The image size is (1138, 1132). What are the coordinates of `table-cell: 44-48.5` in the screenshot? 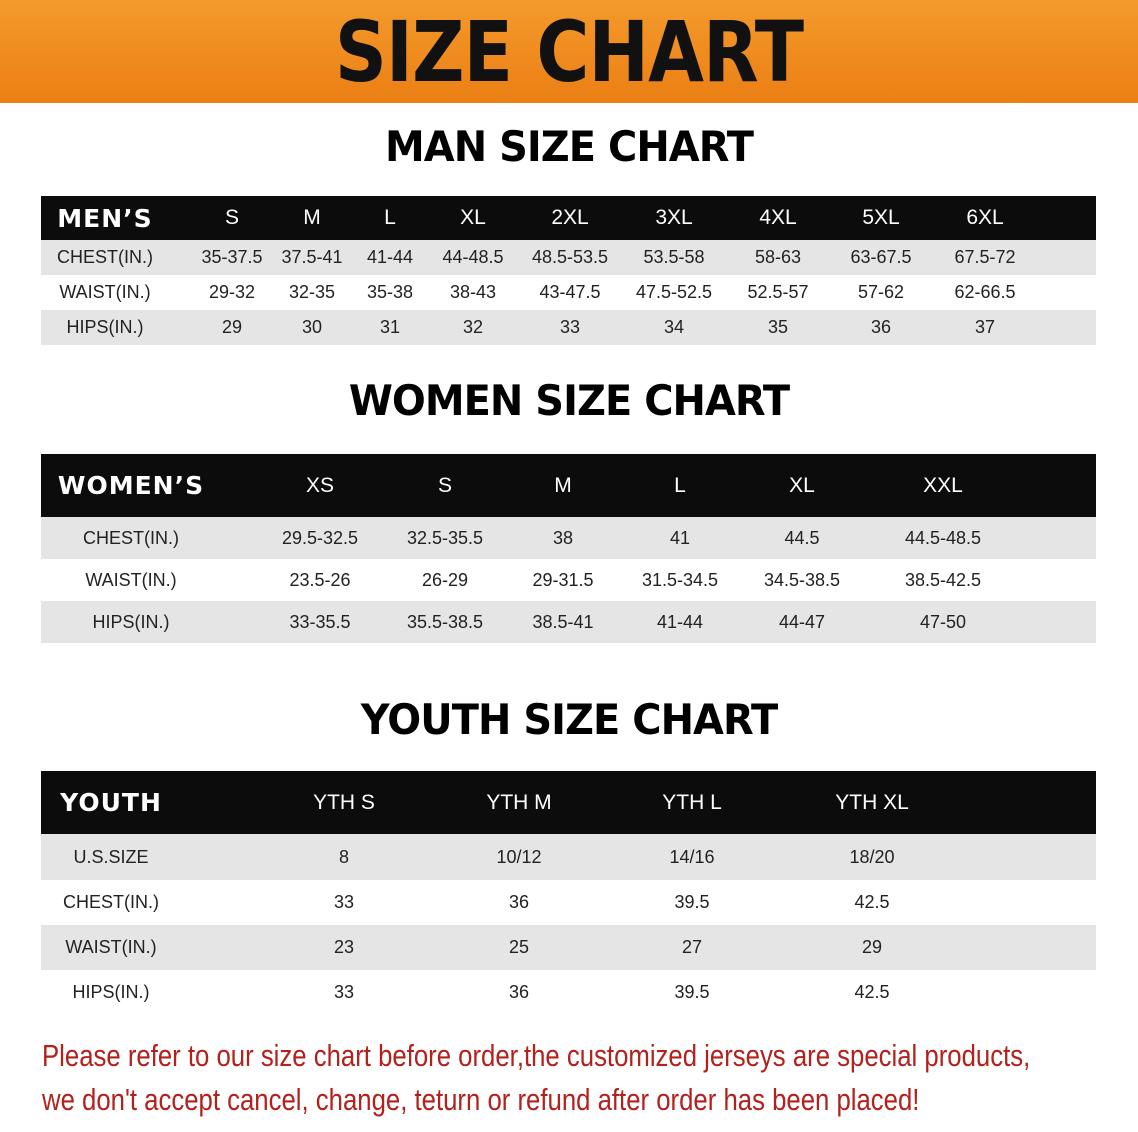 It's located at (473, 257).